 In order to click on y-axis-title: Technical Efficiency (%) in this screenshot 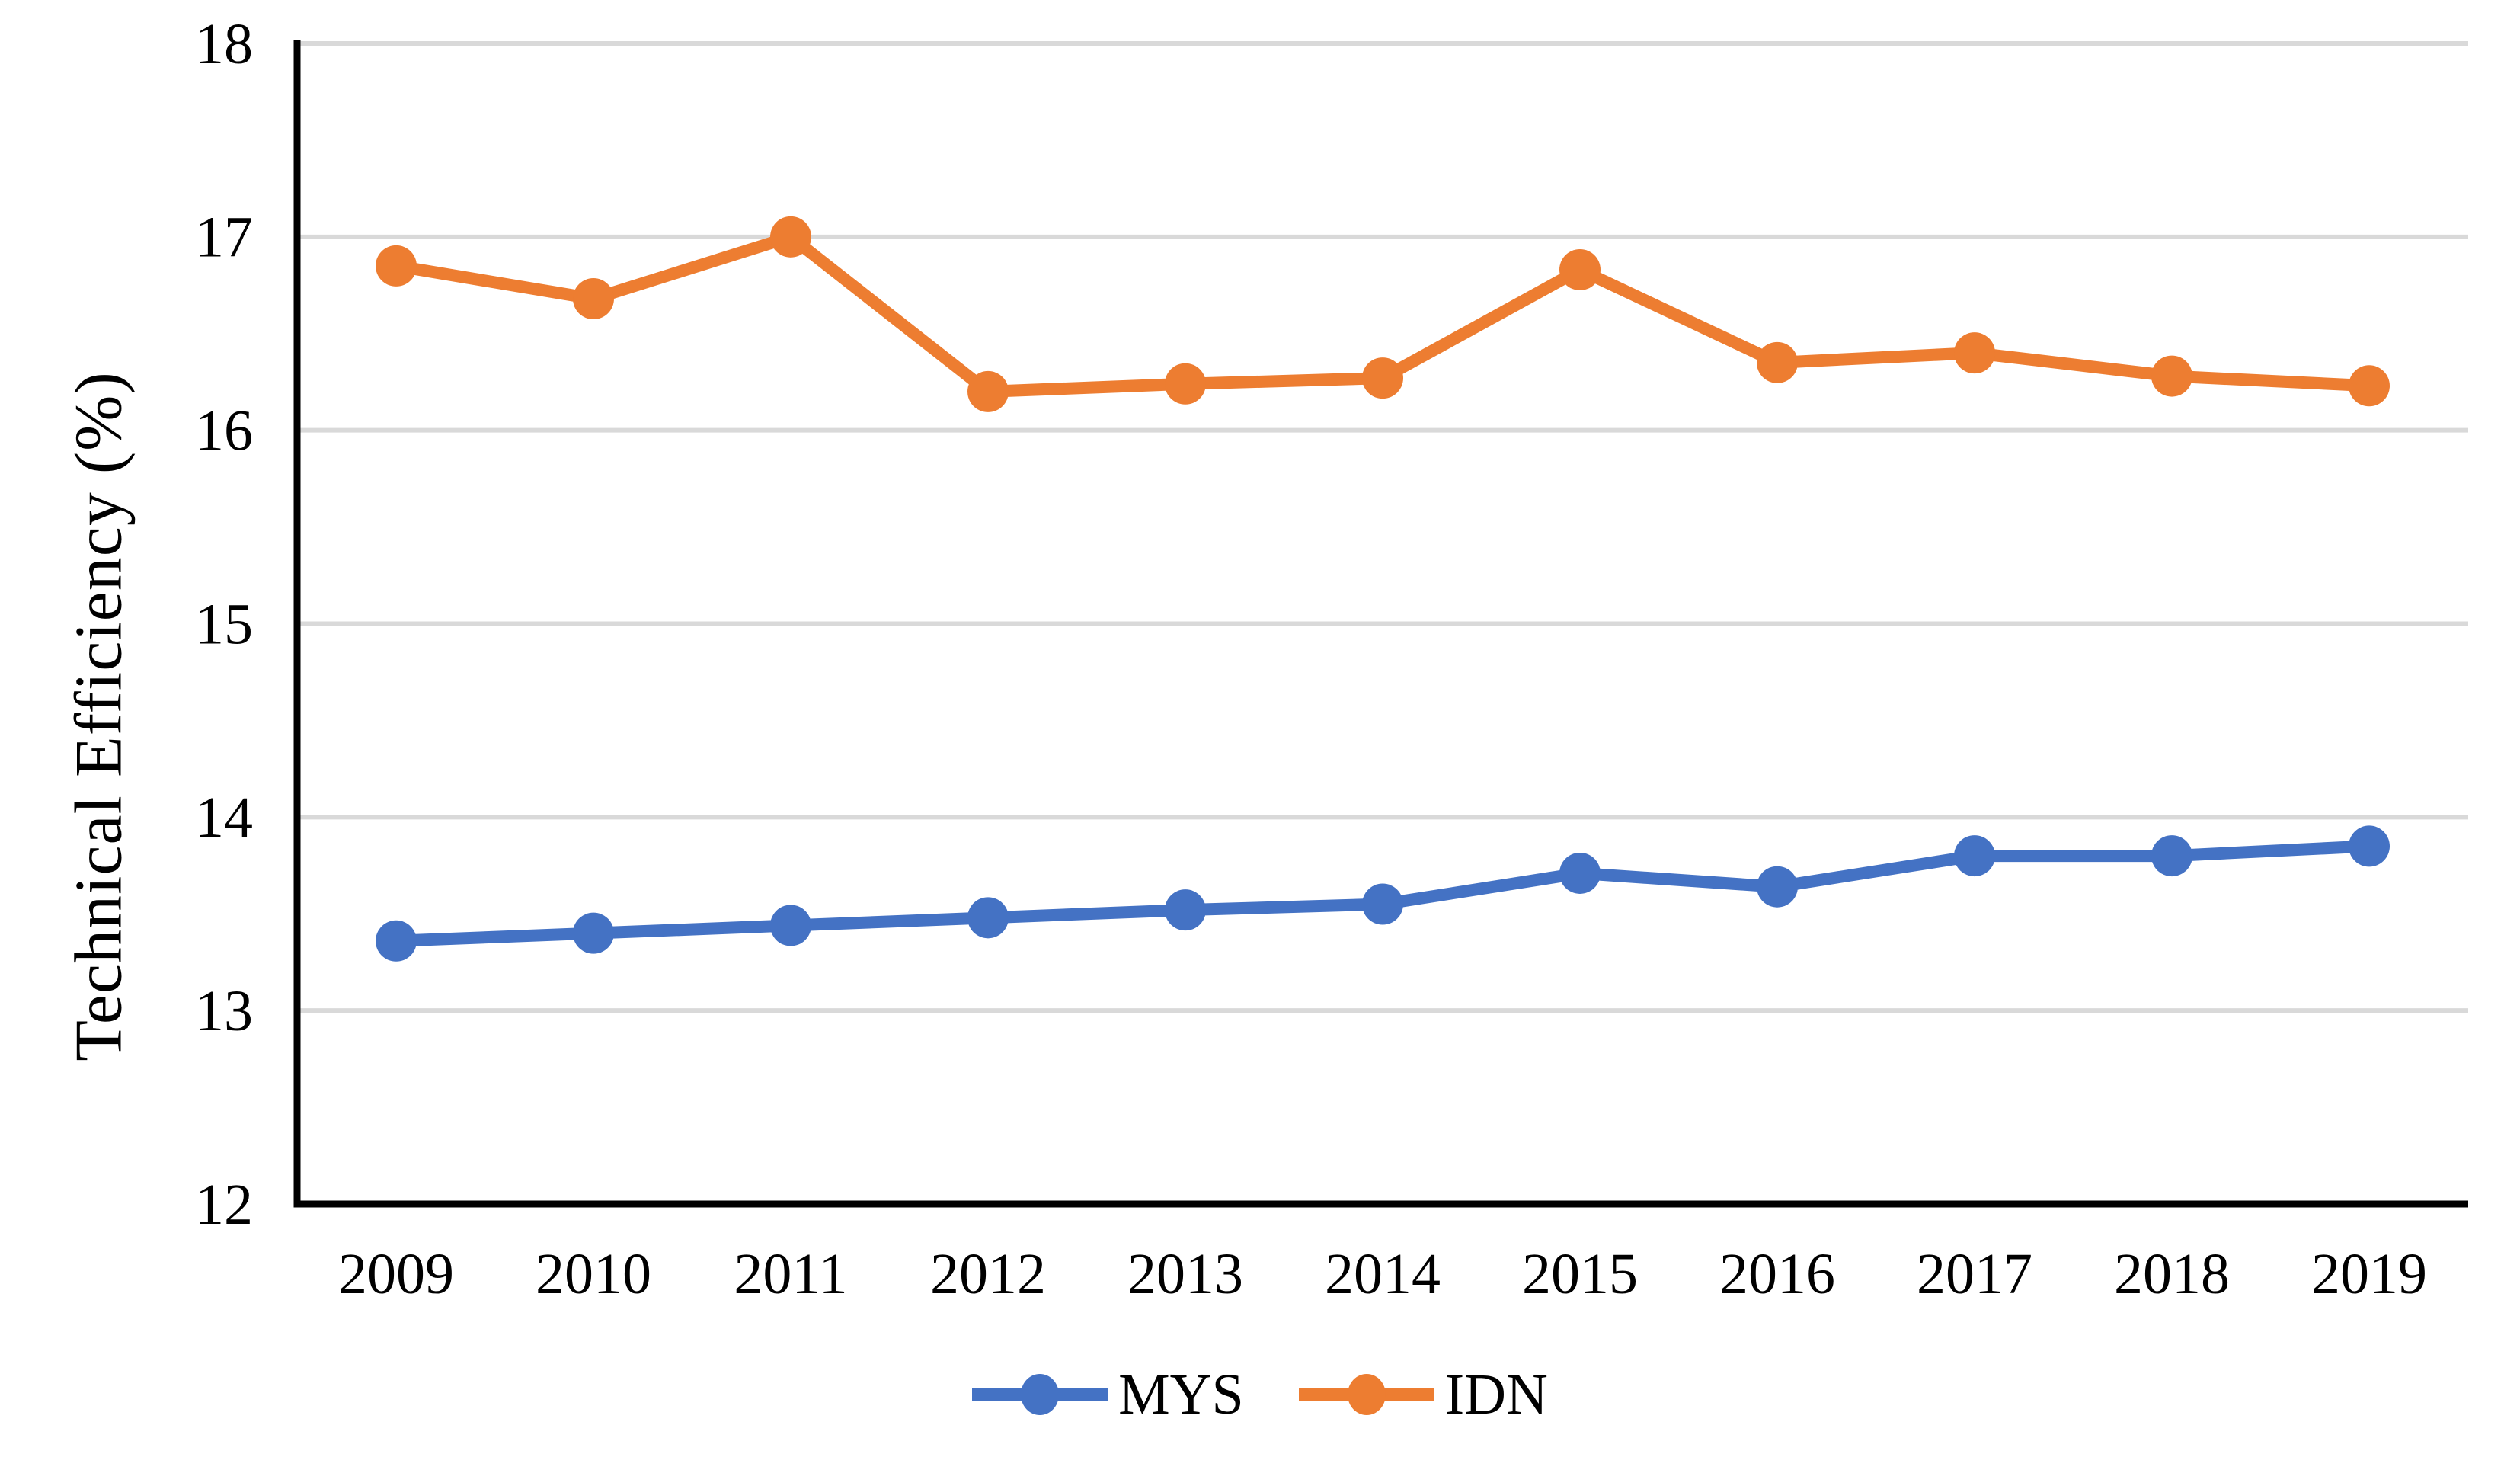, I will do `click(99, 716)`.